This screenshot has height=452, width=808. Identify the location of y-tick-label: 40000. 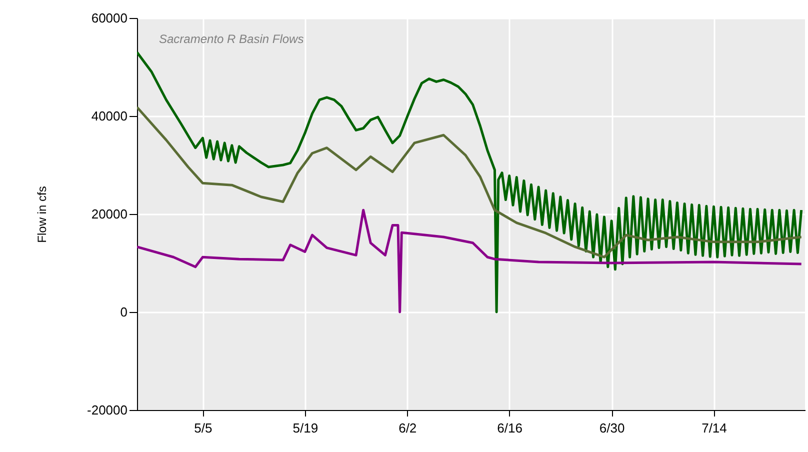
(109, 116).